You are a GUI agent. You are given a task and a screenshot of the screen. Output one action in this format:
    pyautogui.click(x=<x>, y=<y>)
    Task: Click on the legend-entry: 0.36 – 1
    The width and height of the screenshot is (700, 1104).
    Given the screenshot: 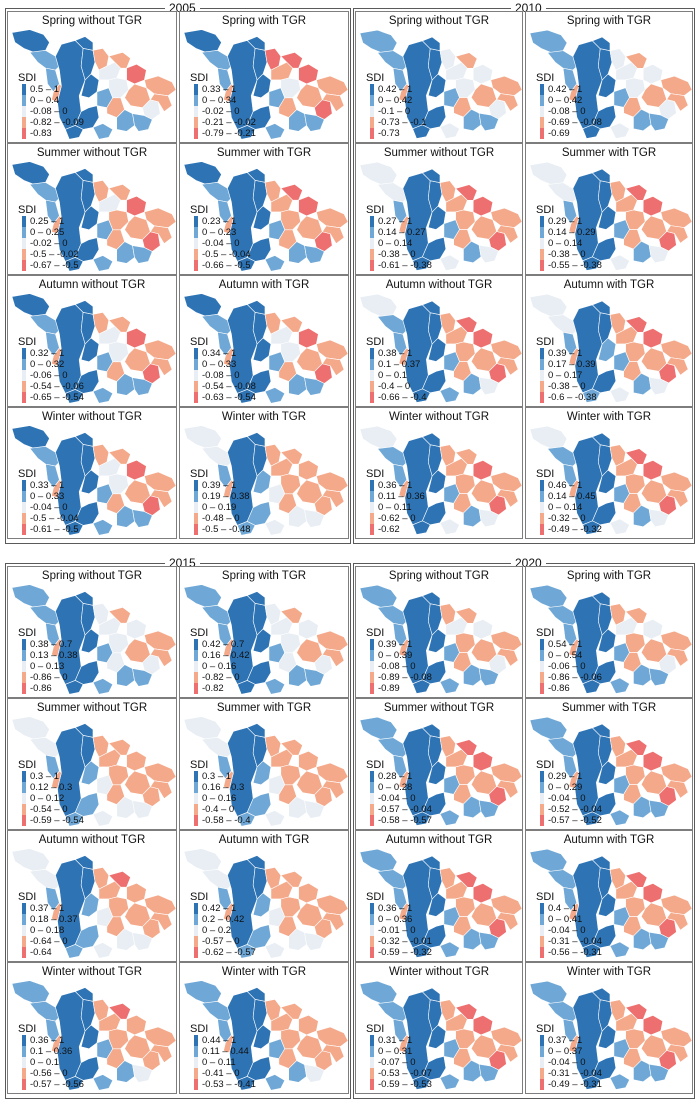 What is the action you would take?
    pyautogui.click(x=391, y=485)
    